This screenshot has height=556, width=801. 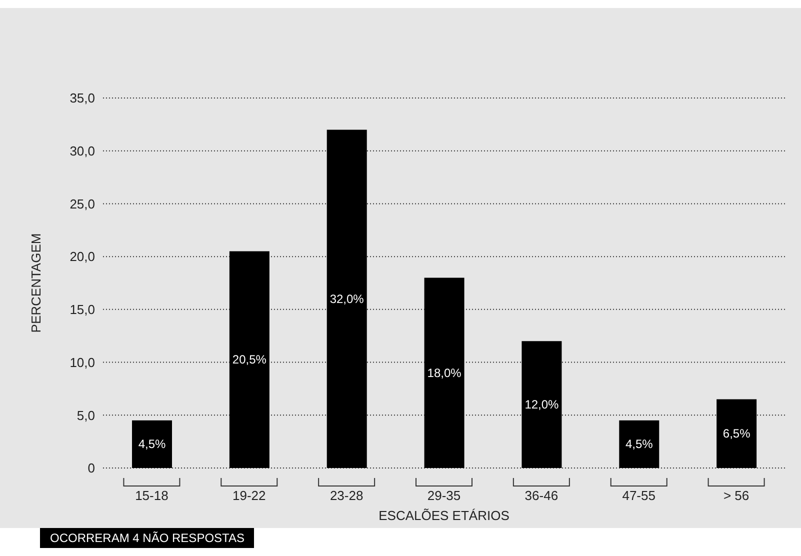 I want to click on x-tick-label: 19-22, so click(x=249, y=495).